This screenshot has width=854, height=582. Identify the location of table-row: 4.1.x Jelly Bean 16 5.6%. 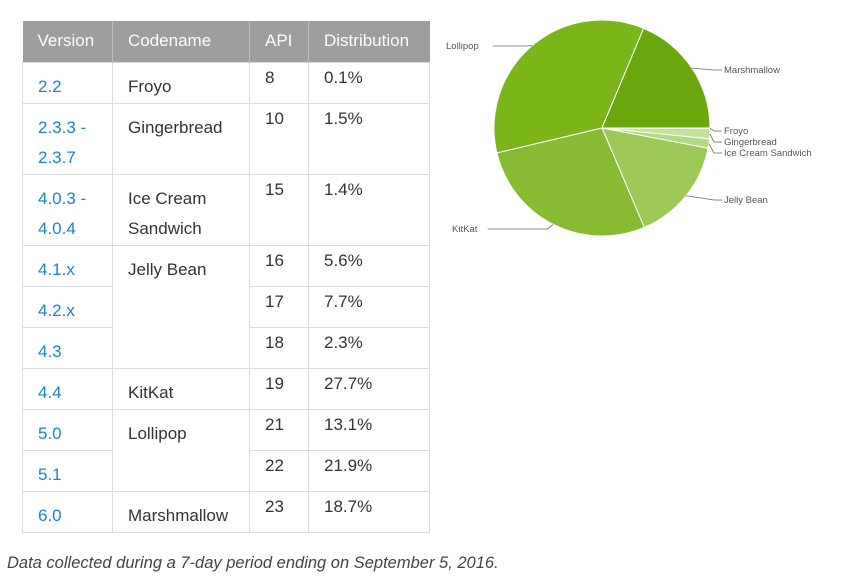
(226, 306).